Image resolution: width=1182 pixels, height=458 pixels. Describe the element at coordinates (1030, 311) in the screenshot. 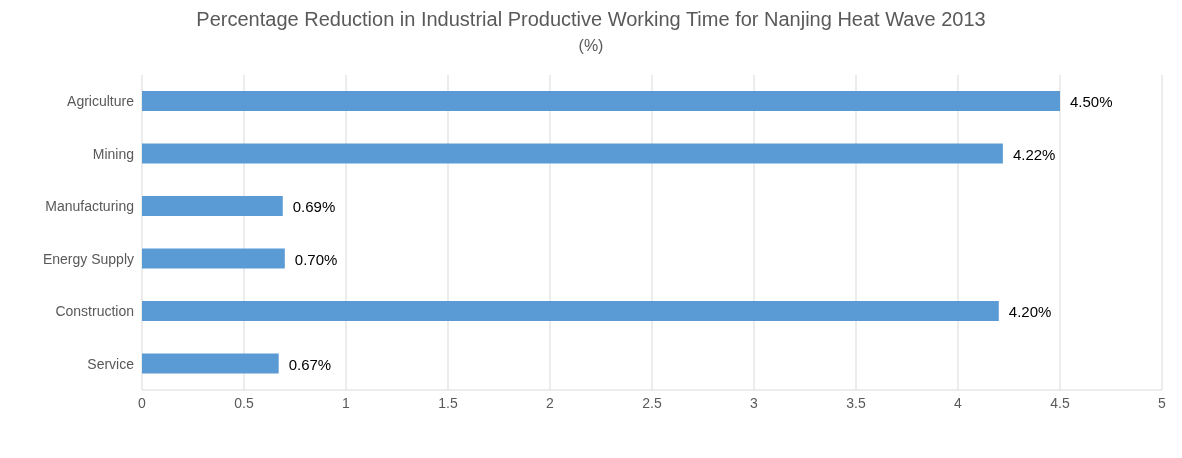

I see `data-label: 4.20%` at that location.